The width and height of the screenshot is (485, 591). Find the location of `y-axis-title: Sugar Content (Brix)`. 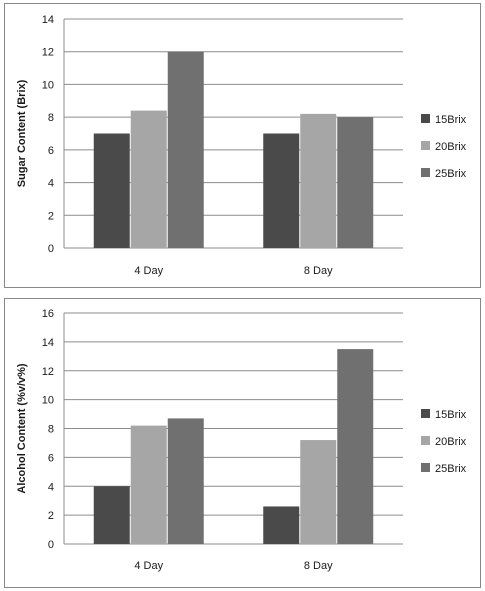

y-axis-title: Sugar Content (Brix) is located at coordinates (22, 133).